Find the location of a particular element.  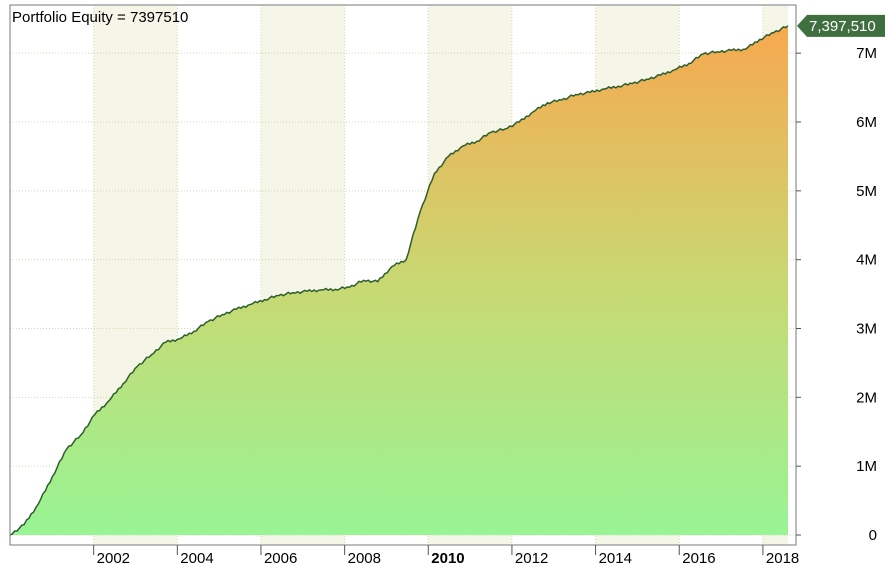

x-tick-label: 2004 is located at coordinates (196, 558).